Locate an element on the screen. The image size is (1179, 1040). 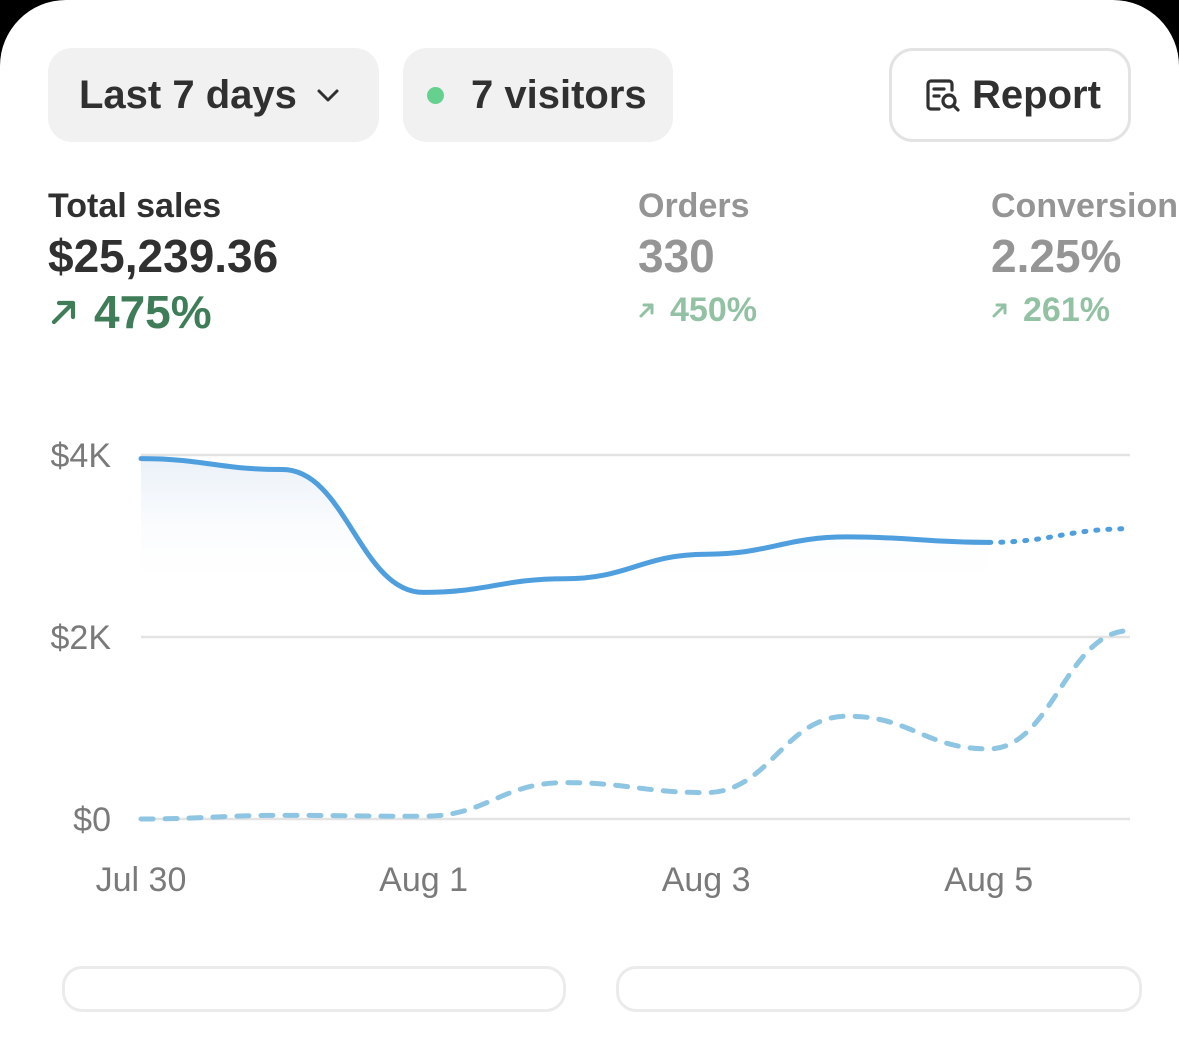
metric-value: 330 is located at coordinates (697, 256).